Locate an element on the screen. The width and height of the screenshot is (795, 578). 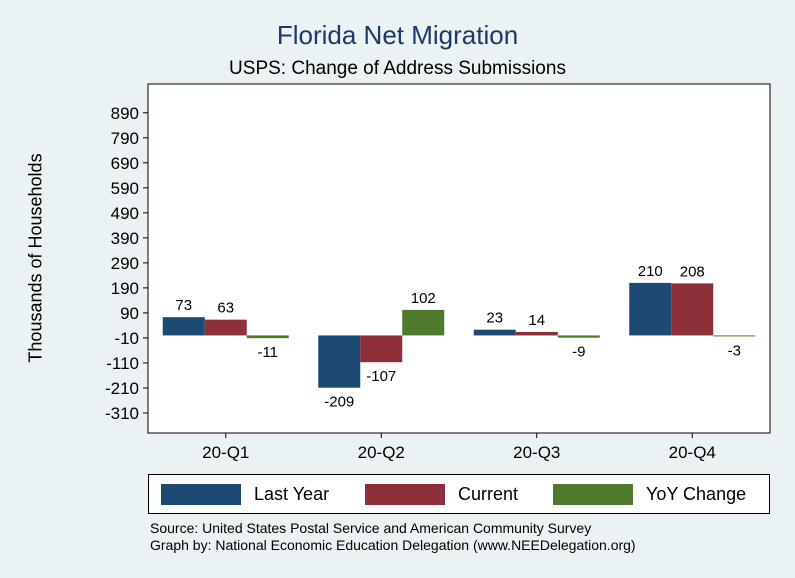
y-tick-label: -210 is located at coordinates (122, 388).